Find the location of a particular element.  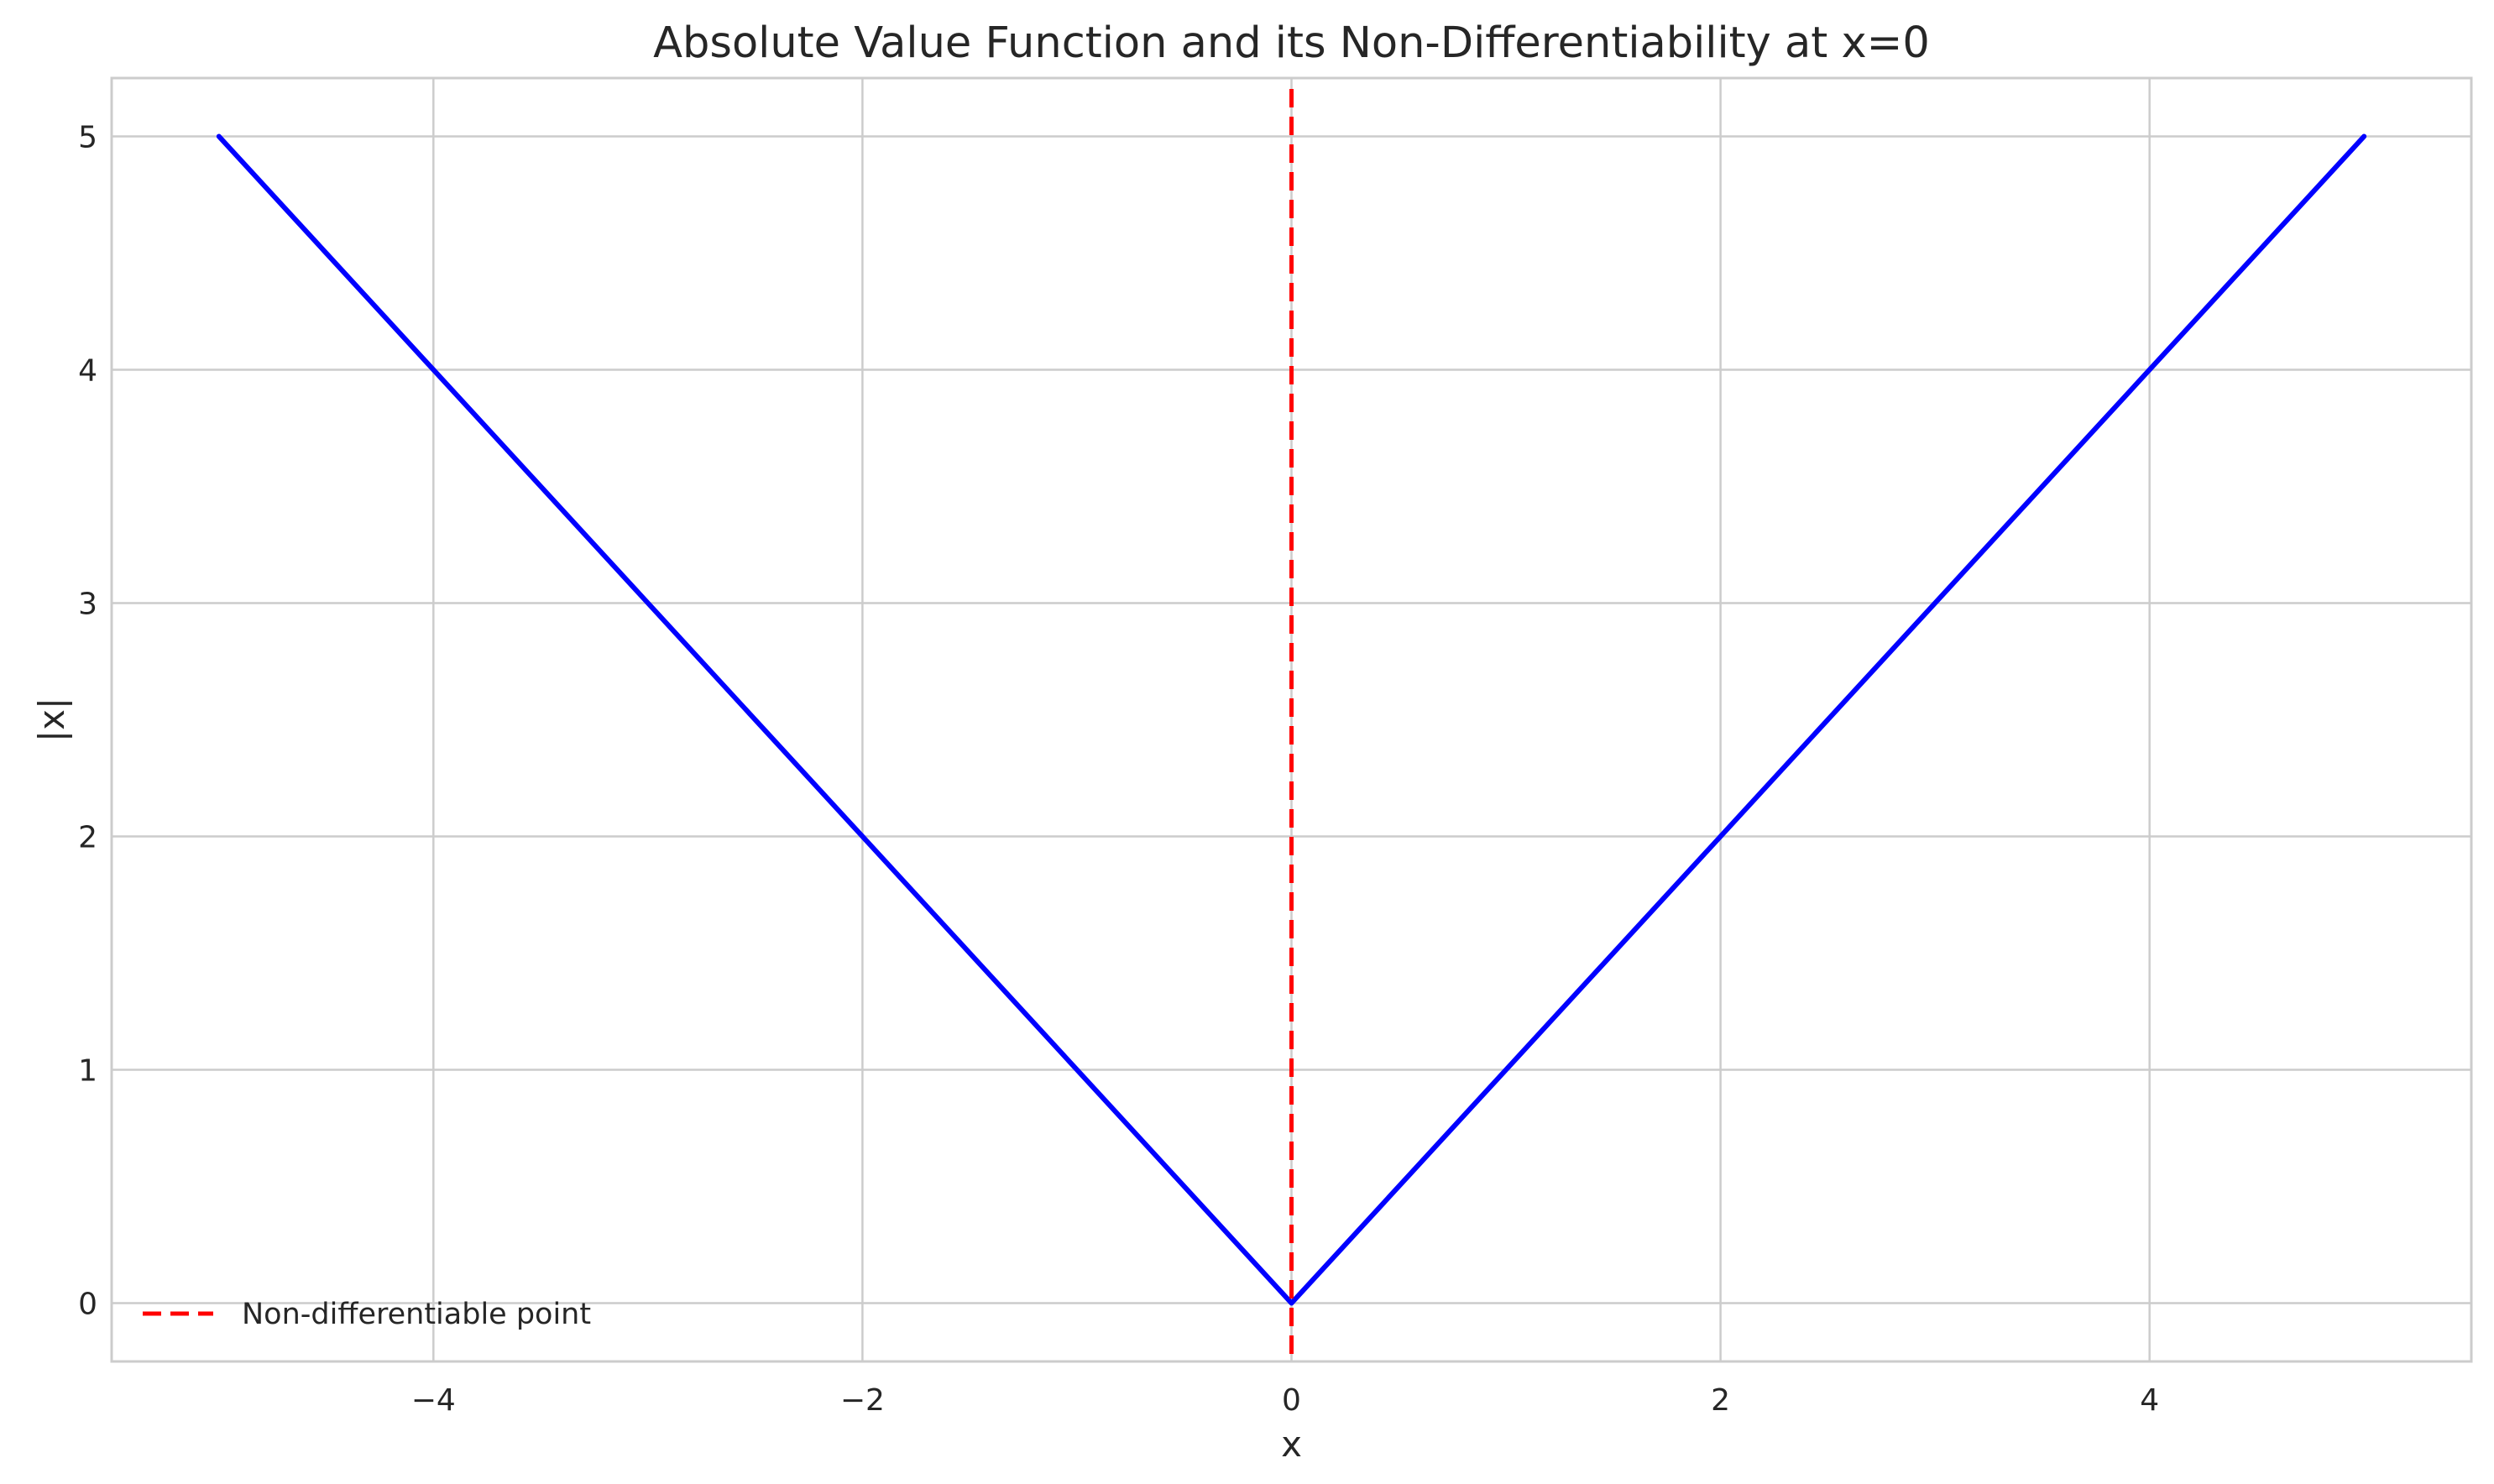

x-tick-label: 2 is located at coordinates (1720, 1400).